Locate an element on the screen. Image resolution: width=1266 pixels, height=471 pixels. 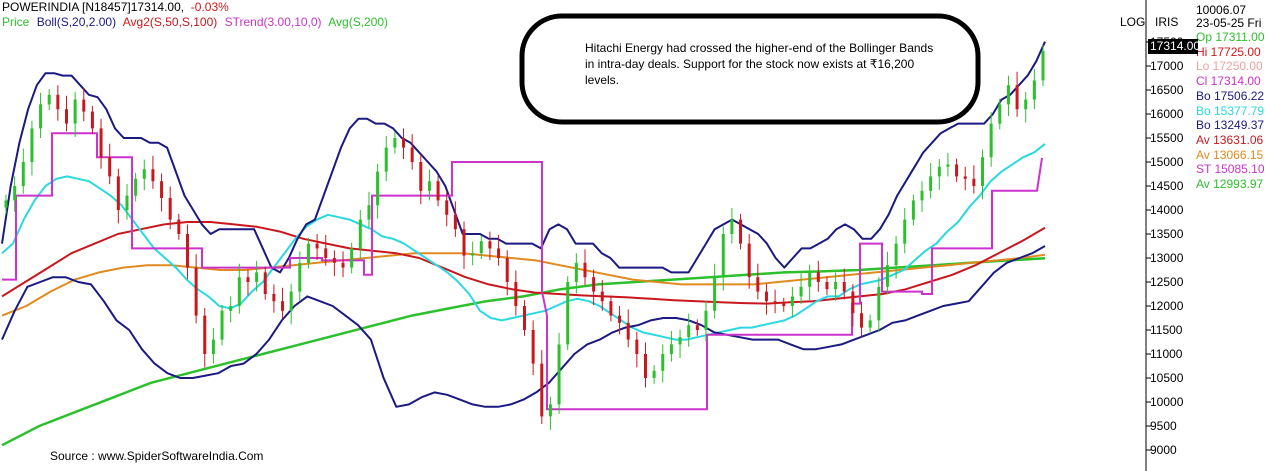
tick-label-13500: 13500 is located at coordinates (1167, 234).